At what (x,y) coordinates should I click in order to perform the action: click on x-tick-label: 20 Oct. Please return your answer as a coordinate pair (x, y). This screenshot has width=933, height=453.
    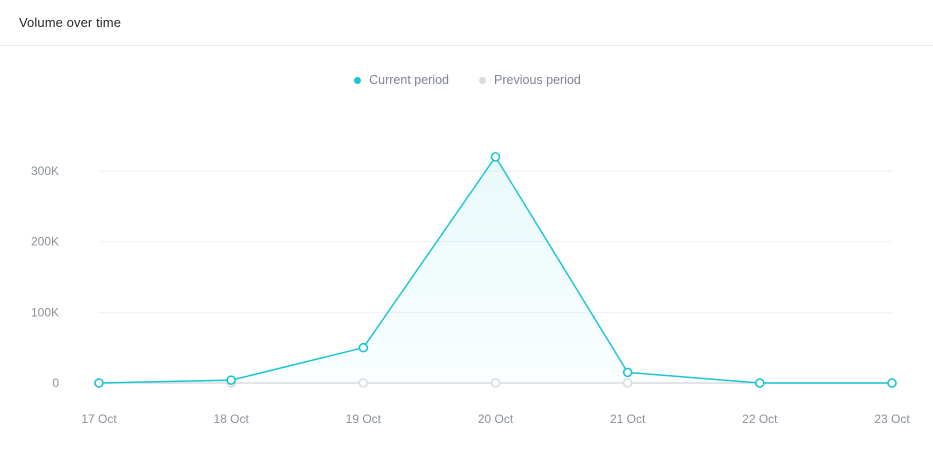
    Looking at the image, I should click on (496, 419).